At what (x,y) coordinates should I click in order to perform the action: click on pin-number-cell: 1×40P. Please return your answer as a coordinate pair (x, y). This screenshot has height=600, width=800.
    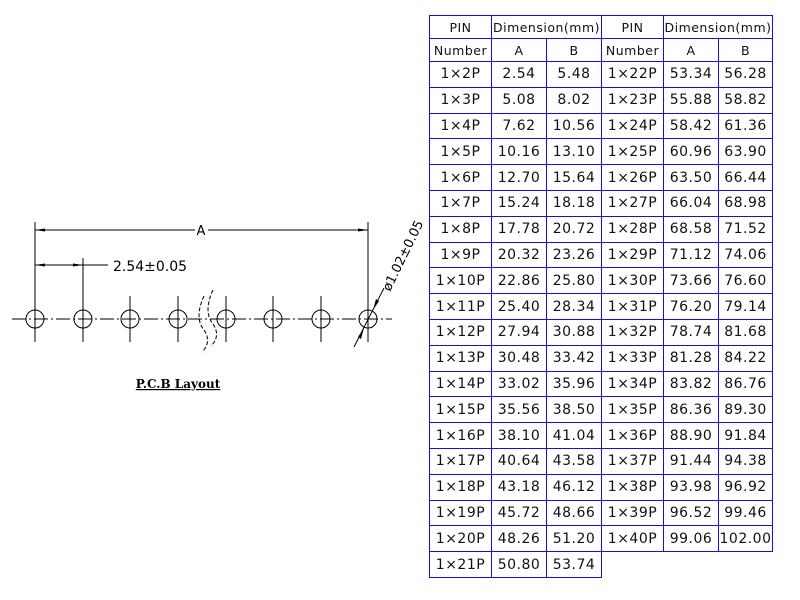
    Looking at the image, I should click on (632, 539).